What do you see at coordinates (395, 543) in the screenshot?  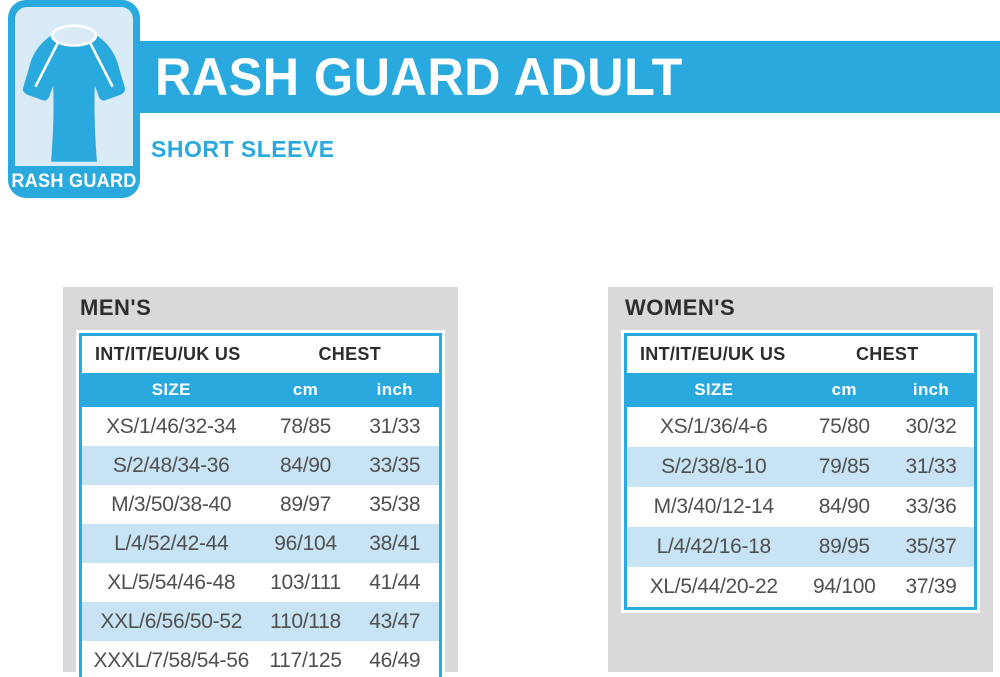 I see `inch-cell: 38/41` at bounding box center [395, 543].